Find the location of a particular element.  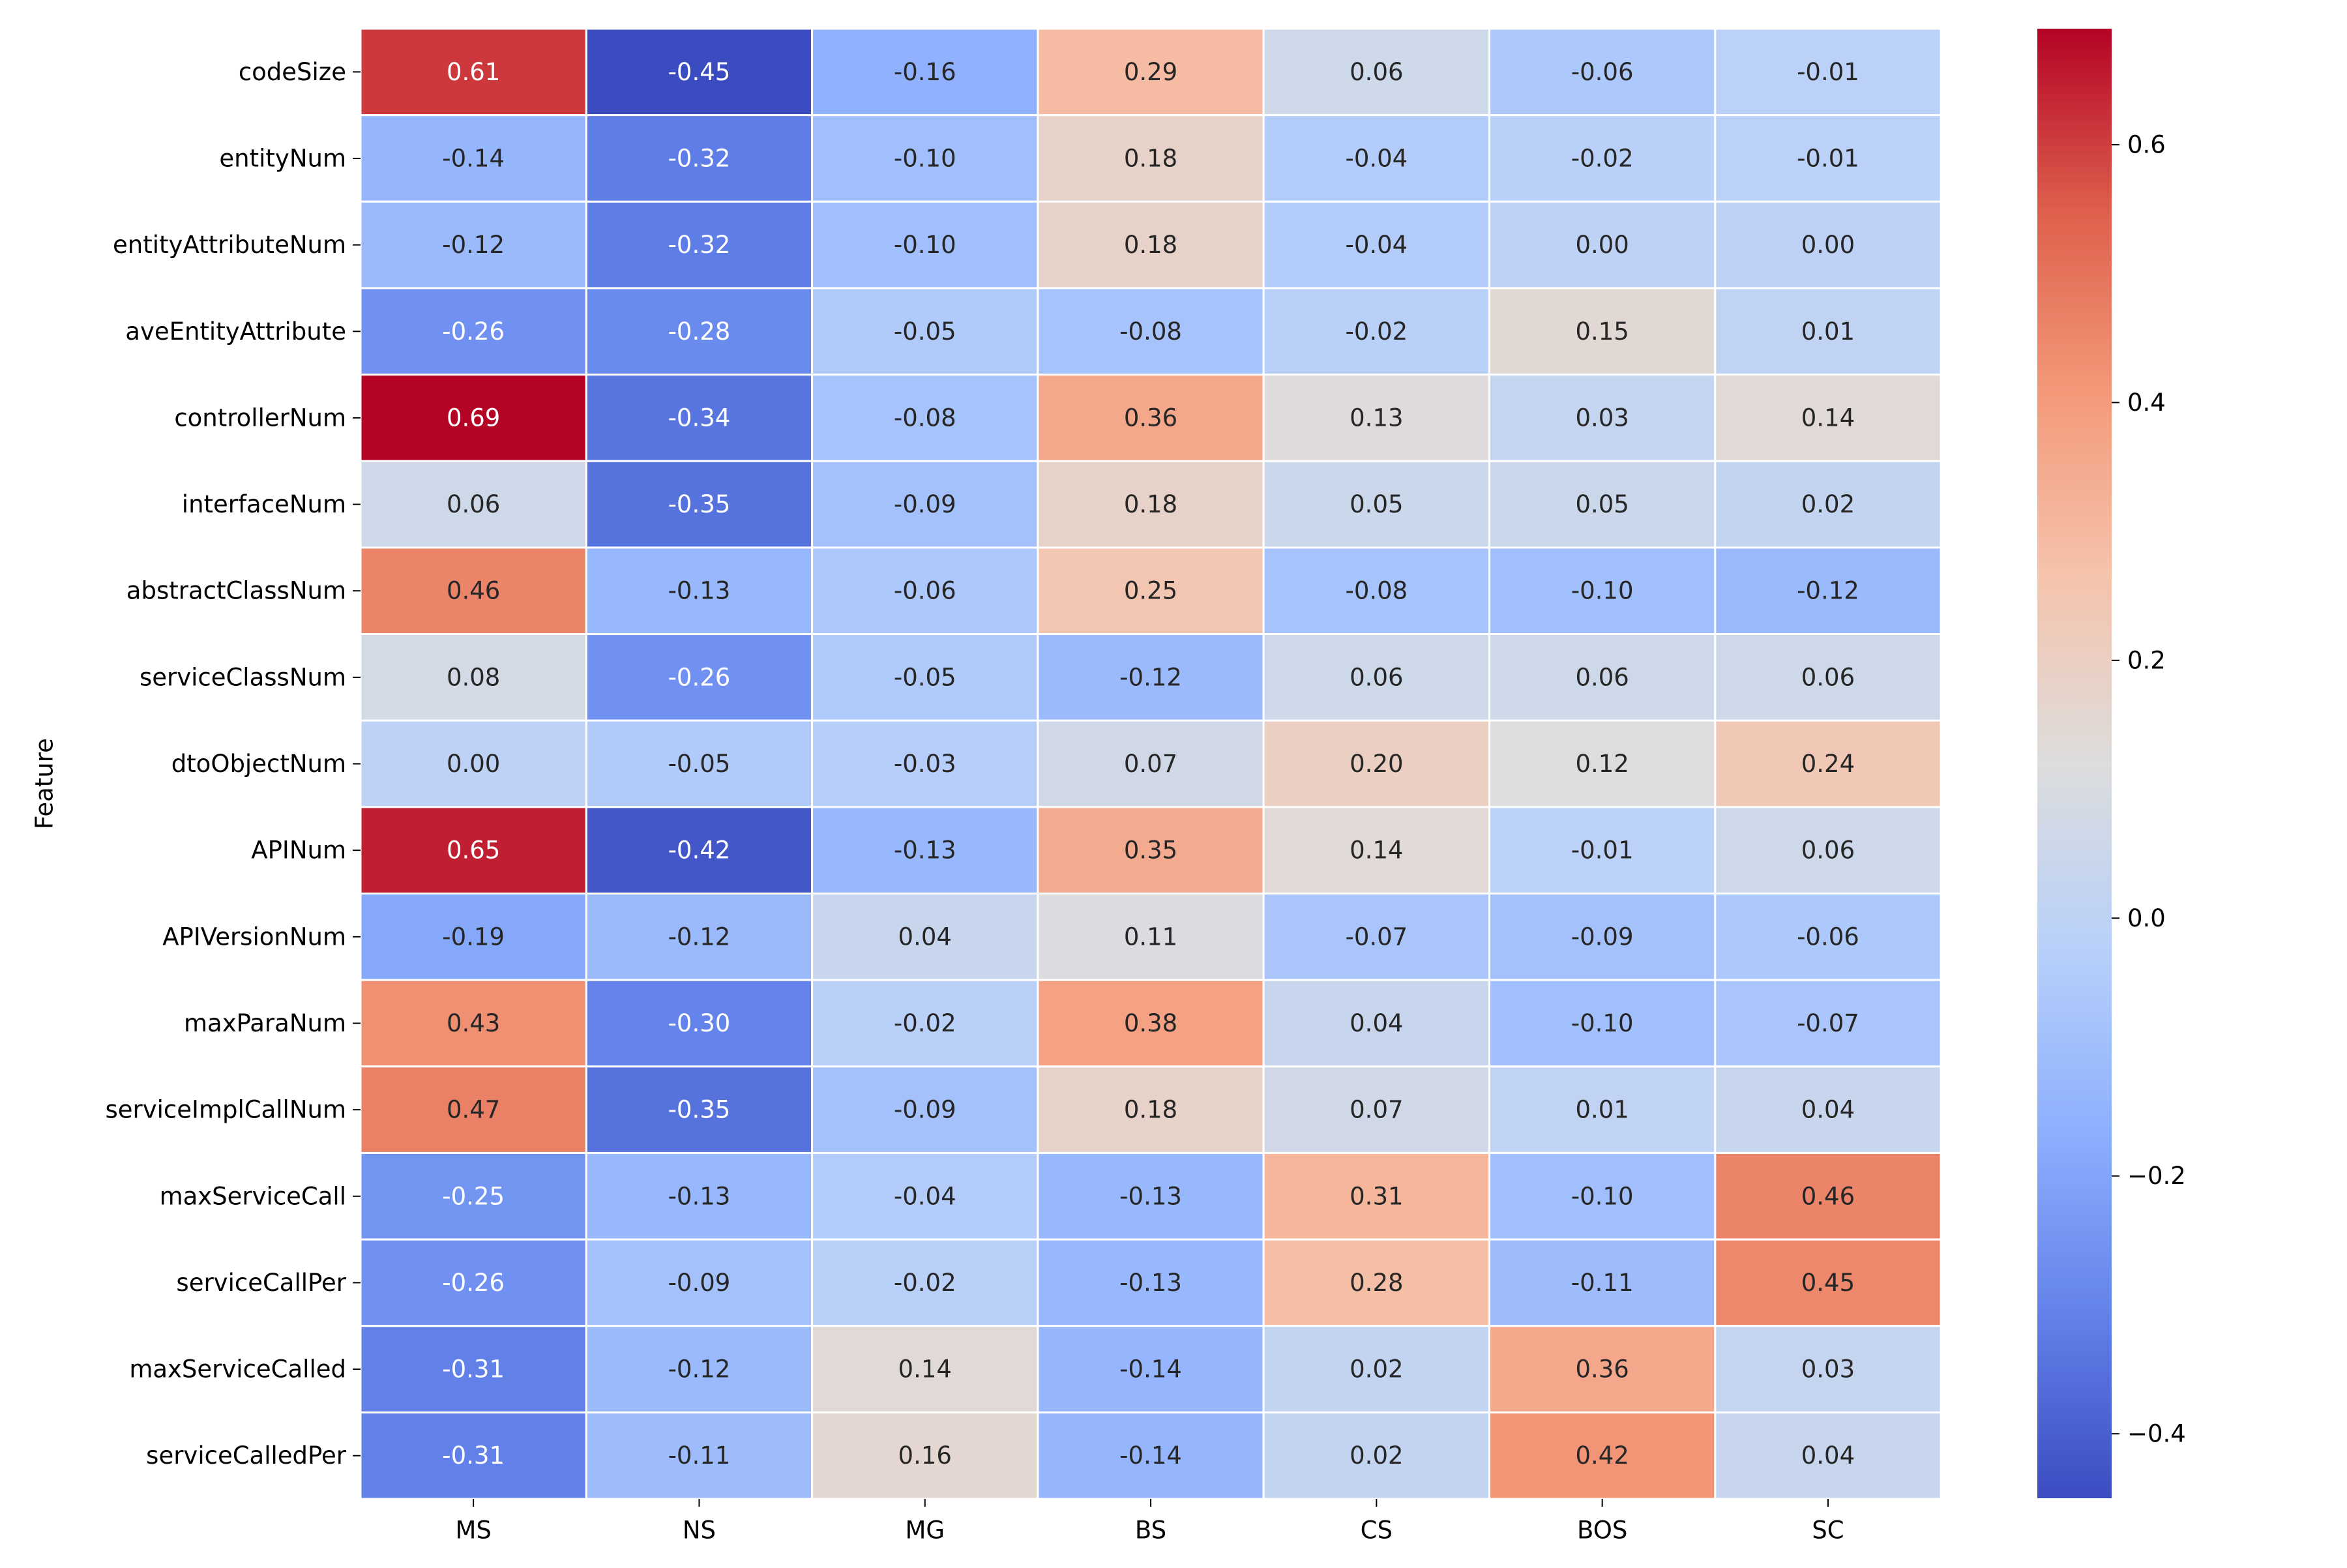

heatmap-cell-label: -0.34 is located at coordinates (699, 418).